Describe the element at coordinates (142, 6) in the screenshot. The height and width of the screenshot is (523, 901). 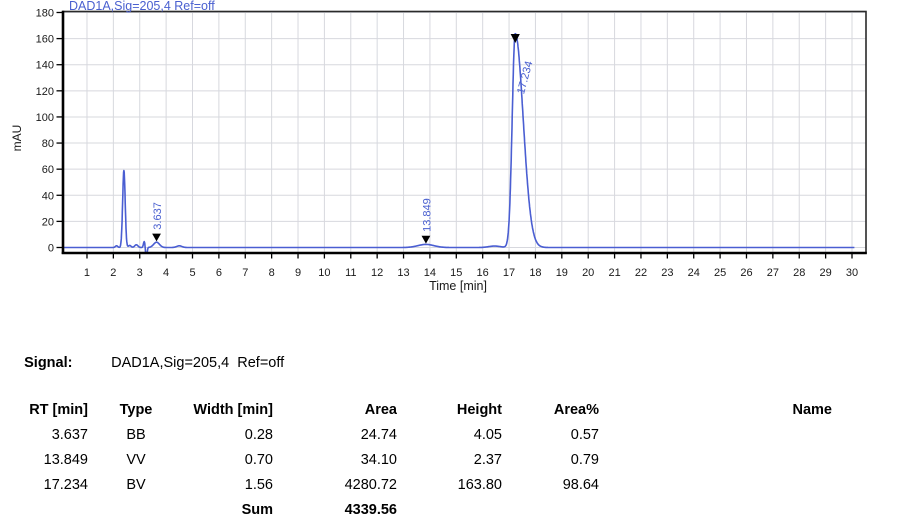
I see `chart-title: DAD1A,Sig=205,4 Ref=off` at that location.